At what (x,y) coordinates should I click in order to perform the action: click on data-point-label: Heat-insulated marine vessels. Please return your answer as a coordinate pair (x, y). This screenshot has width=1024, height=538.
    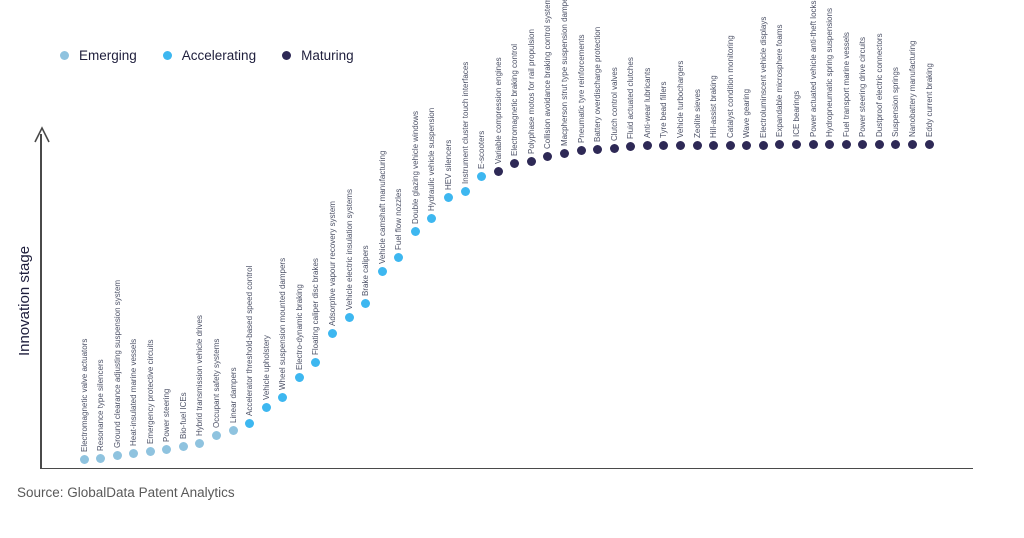
    Looking at the image, I should click on (134, 392).